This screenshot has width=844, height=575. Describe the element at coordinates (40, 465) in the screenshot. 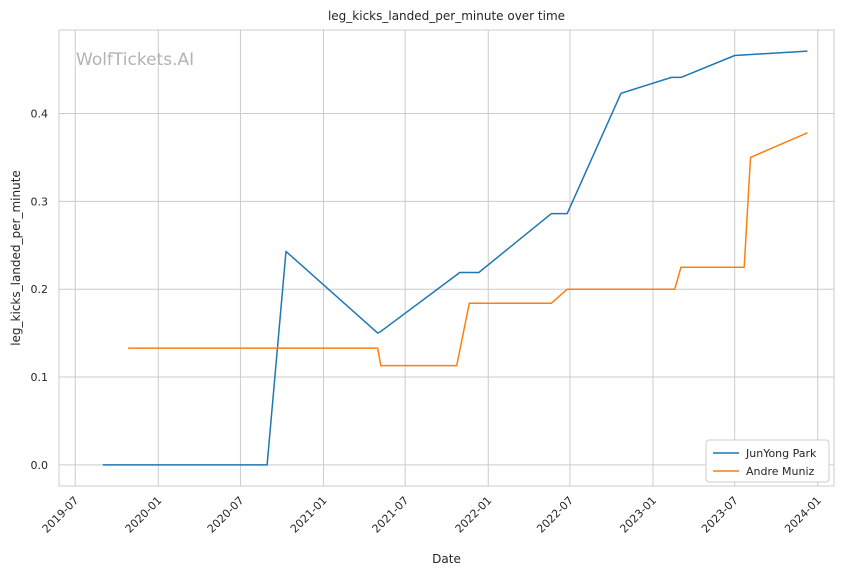

I see `y-tick-label: 0.0` at that location.